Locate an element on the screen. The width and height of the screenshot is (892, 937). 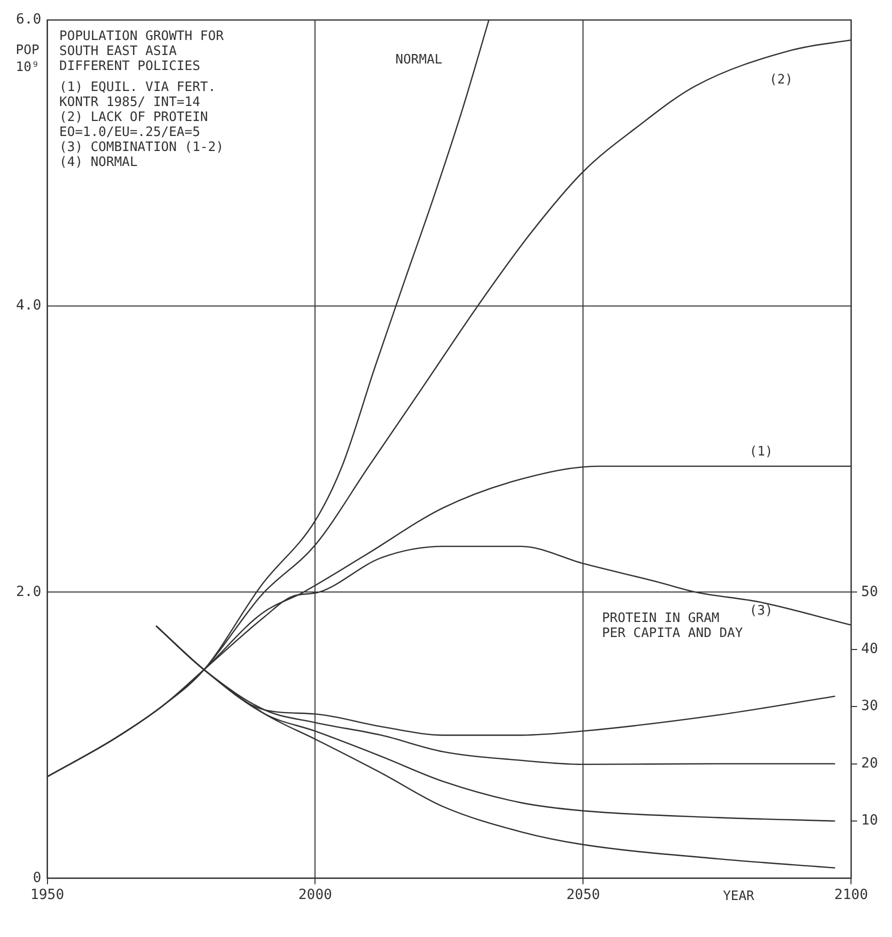
y2-tick-label: 40 is located at coordinates (869, 648).